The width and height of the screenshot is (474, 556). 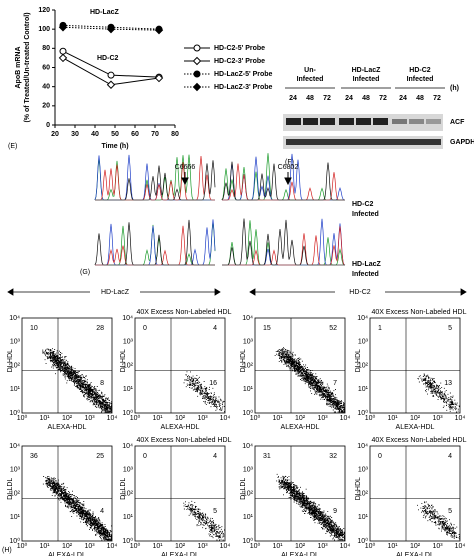 What do you see at coordinates (383, 98) in the screenshot?
I see `time-label: 72` at bounding box center [383, 98].